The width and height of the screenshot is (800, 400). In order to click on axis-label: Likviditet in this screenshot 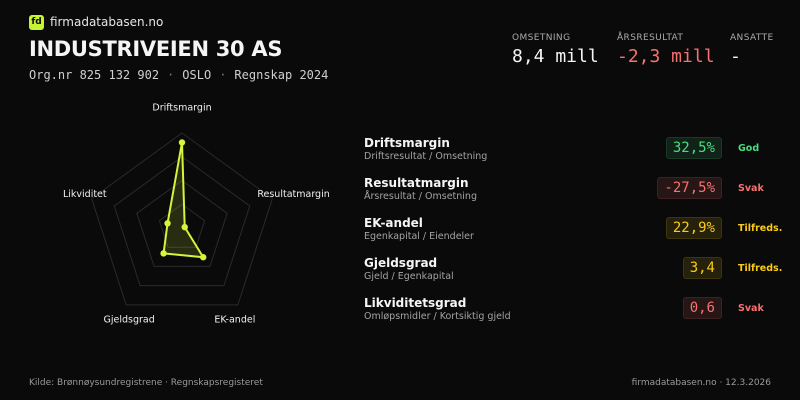, I will do `click(85, 194)`.